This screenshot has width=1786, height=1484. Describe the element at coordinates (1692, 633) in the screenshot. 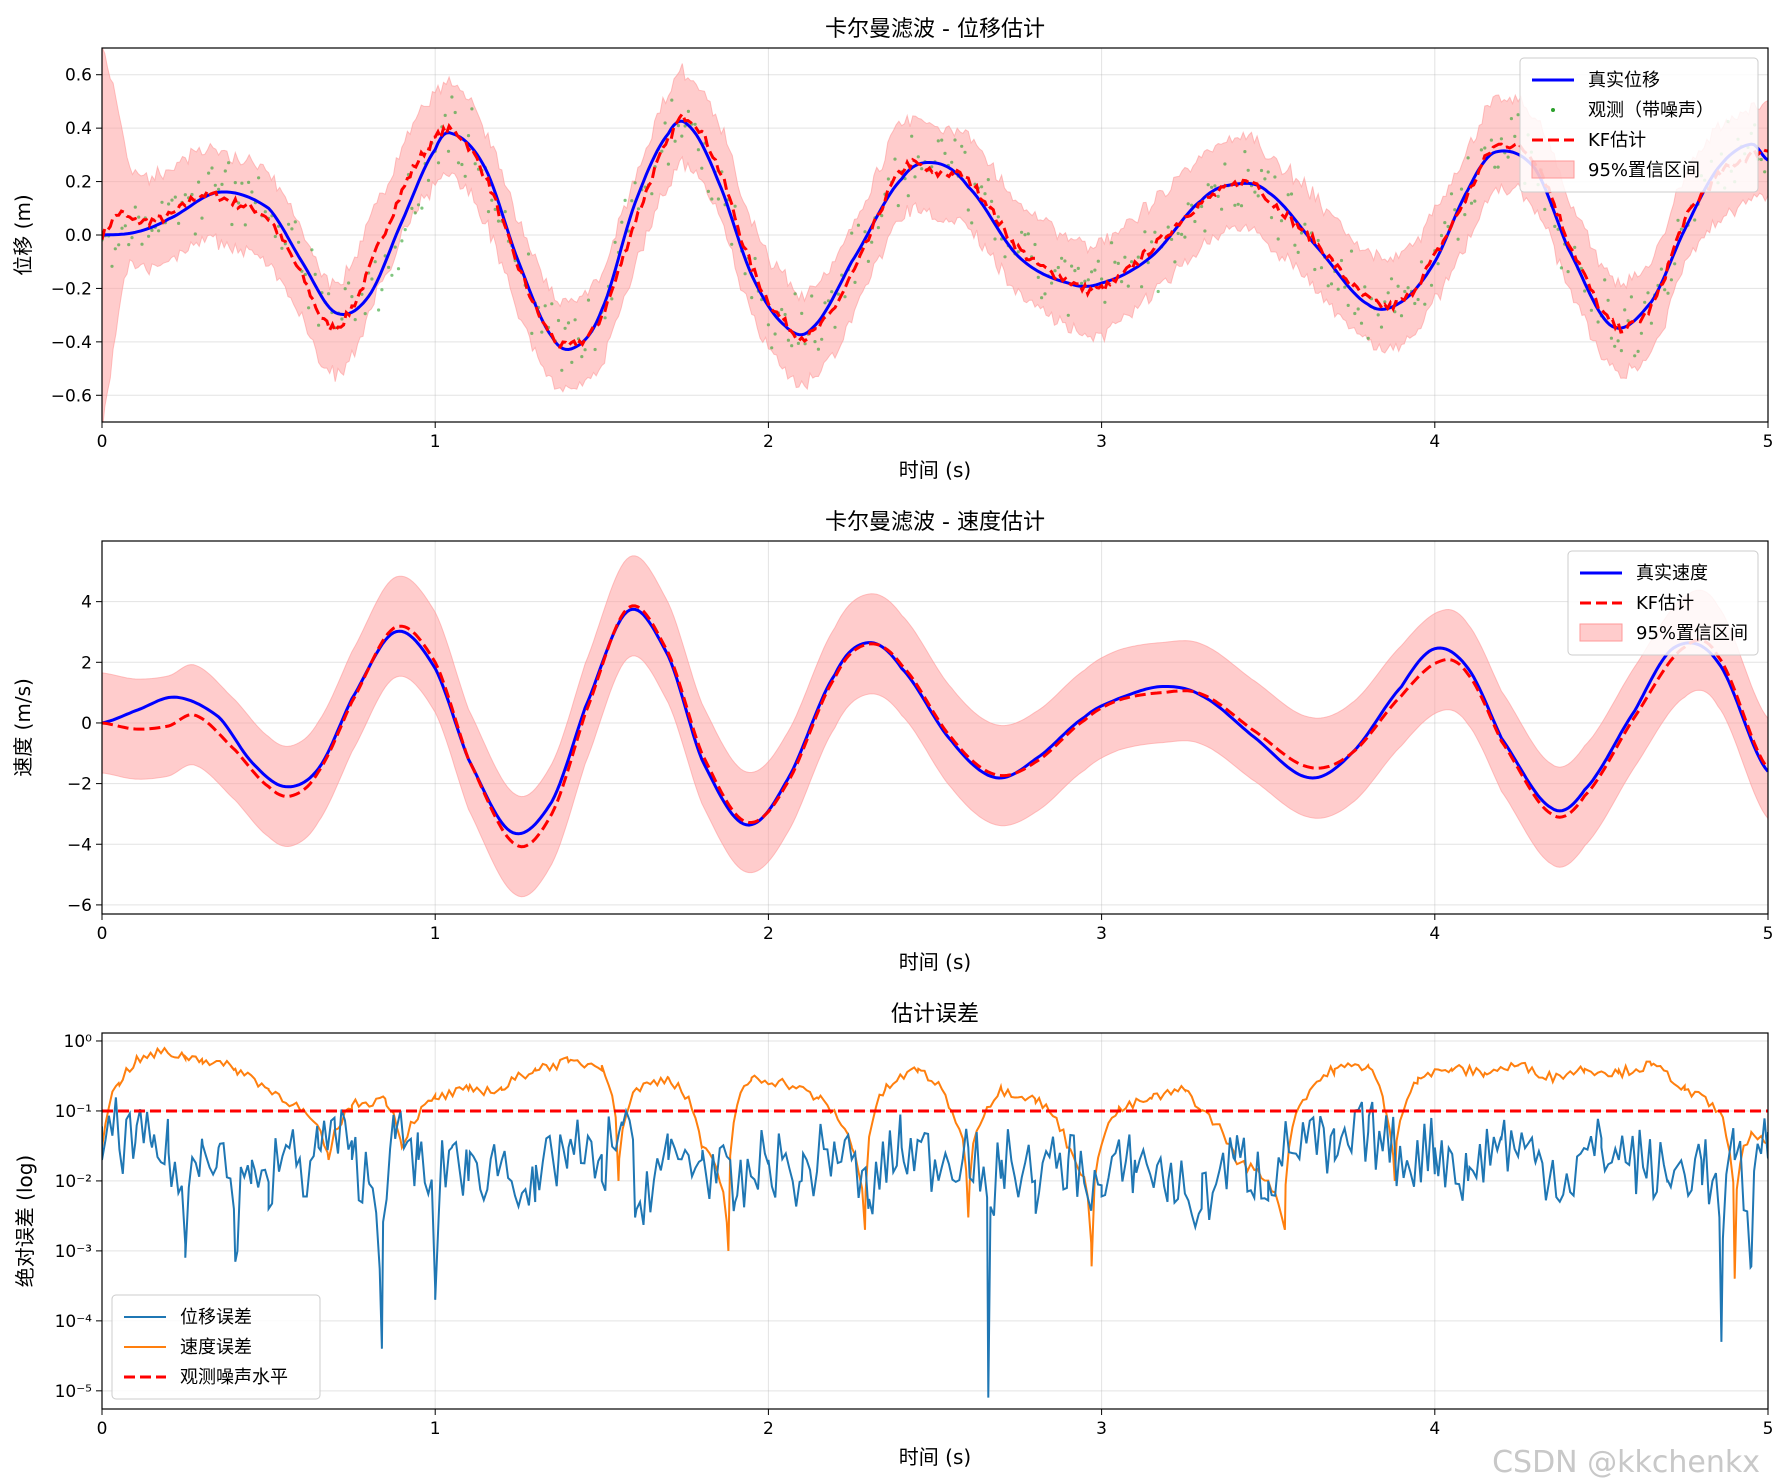

I see `legend-label: 95%置信区间` at that location.